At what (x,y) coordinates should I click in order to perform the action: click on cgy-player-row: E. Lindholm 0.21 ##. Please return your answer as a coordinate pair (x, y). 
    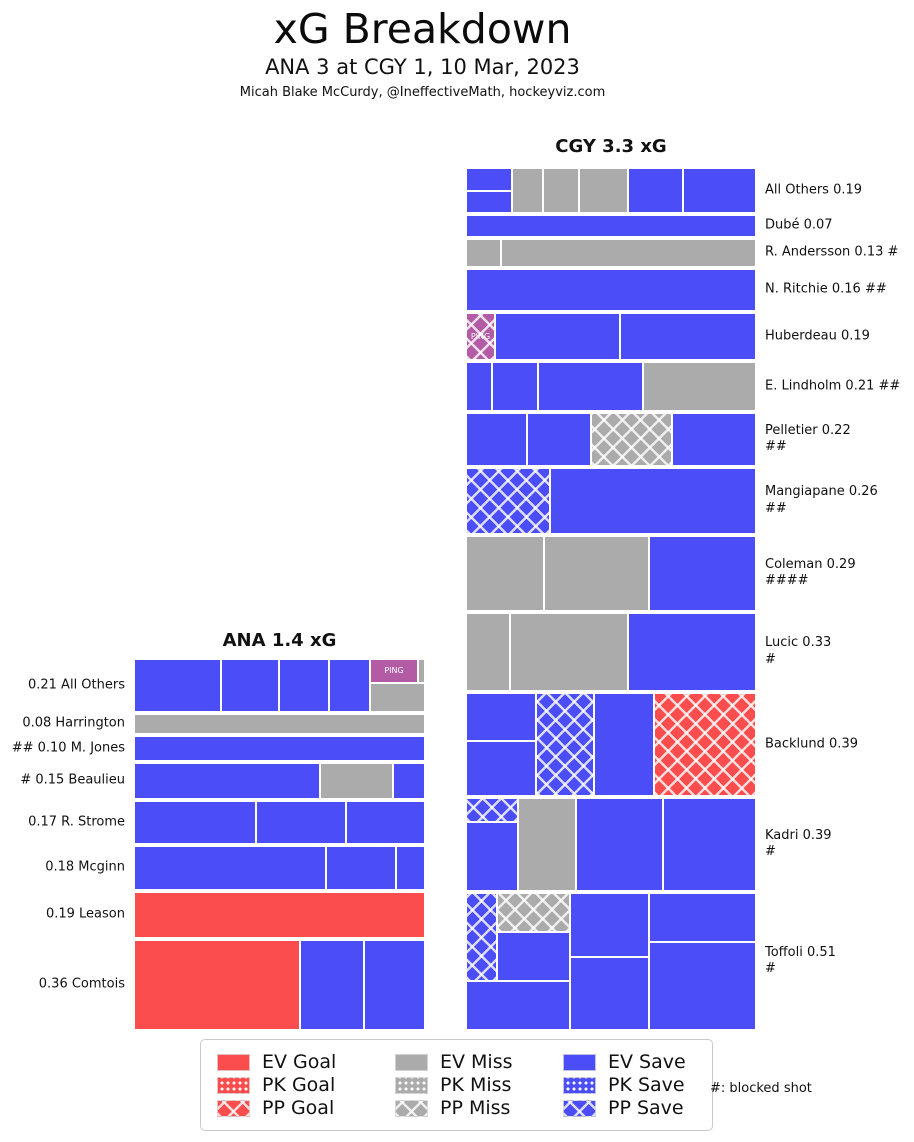
    Looking at the image, I should click on (683, 386).